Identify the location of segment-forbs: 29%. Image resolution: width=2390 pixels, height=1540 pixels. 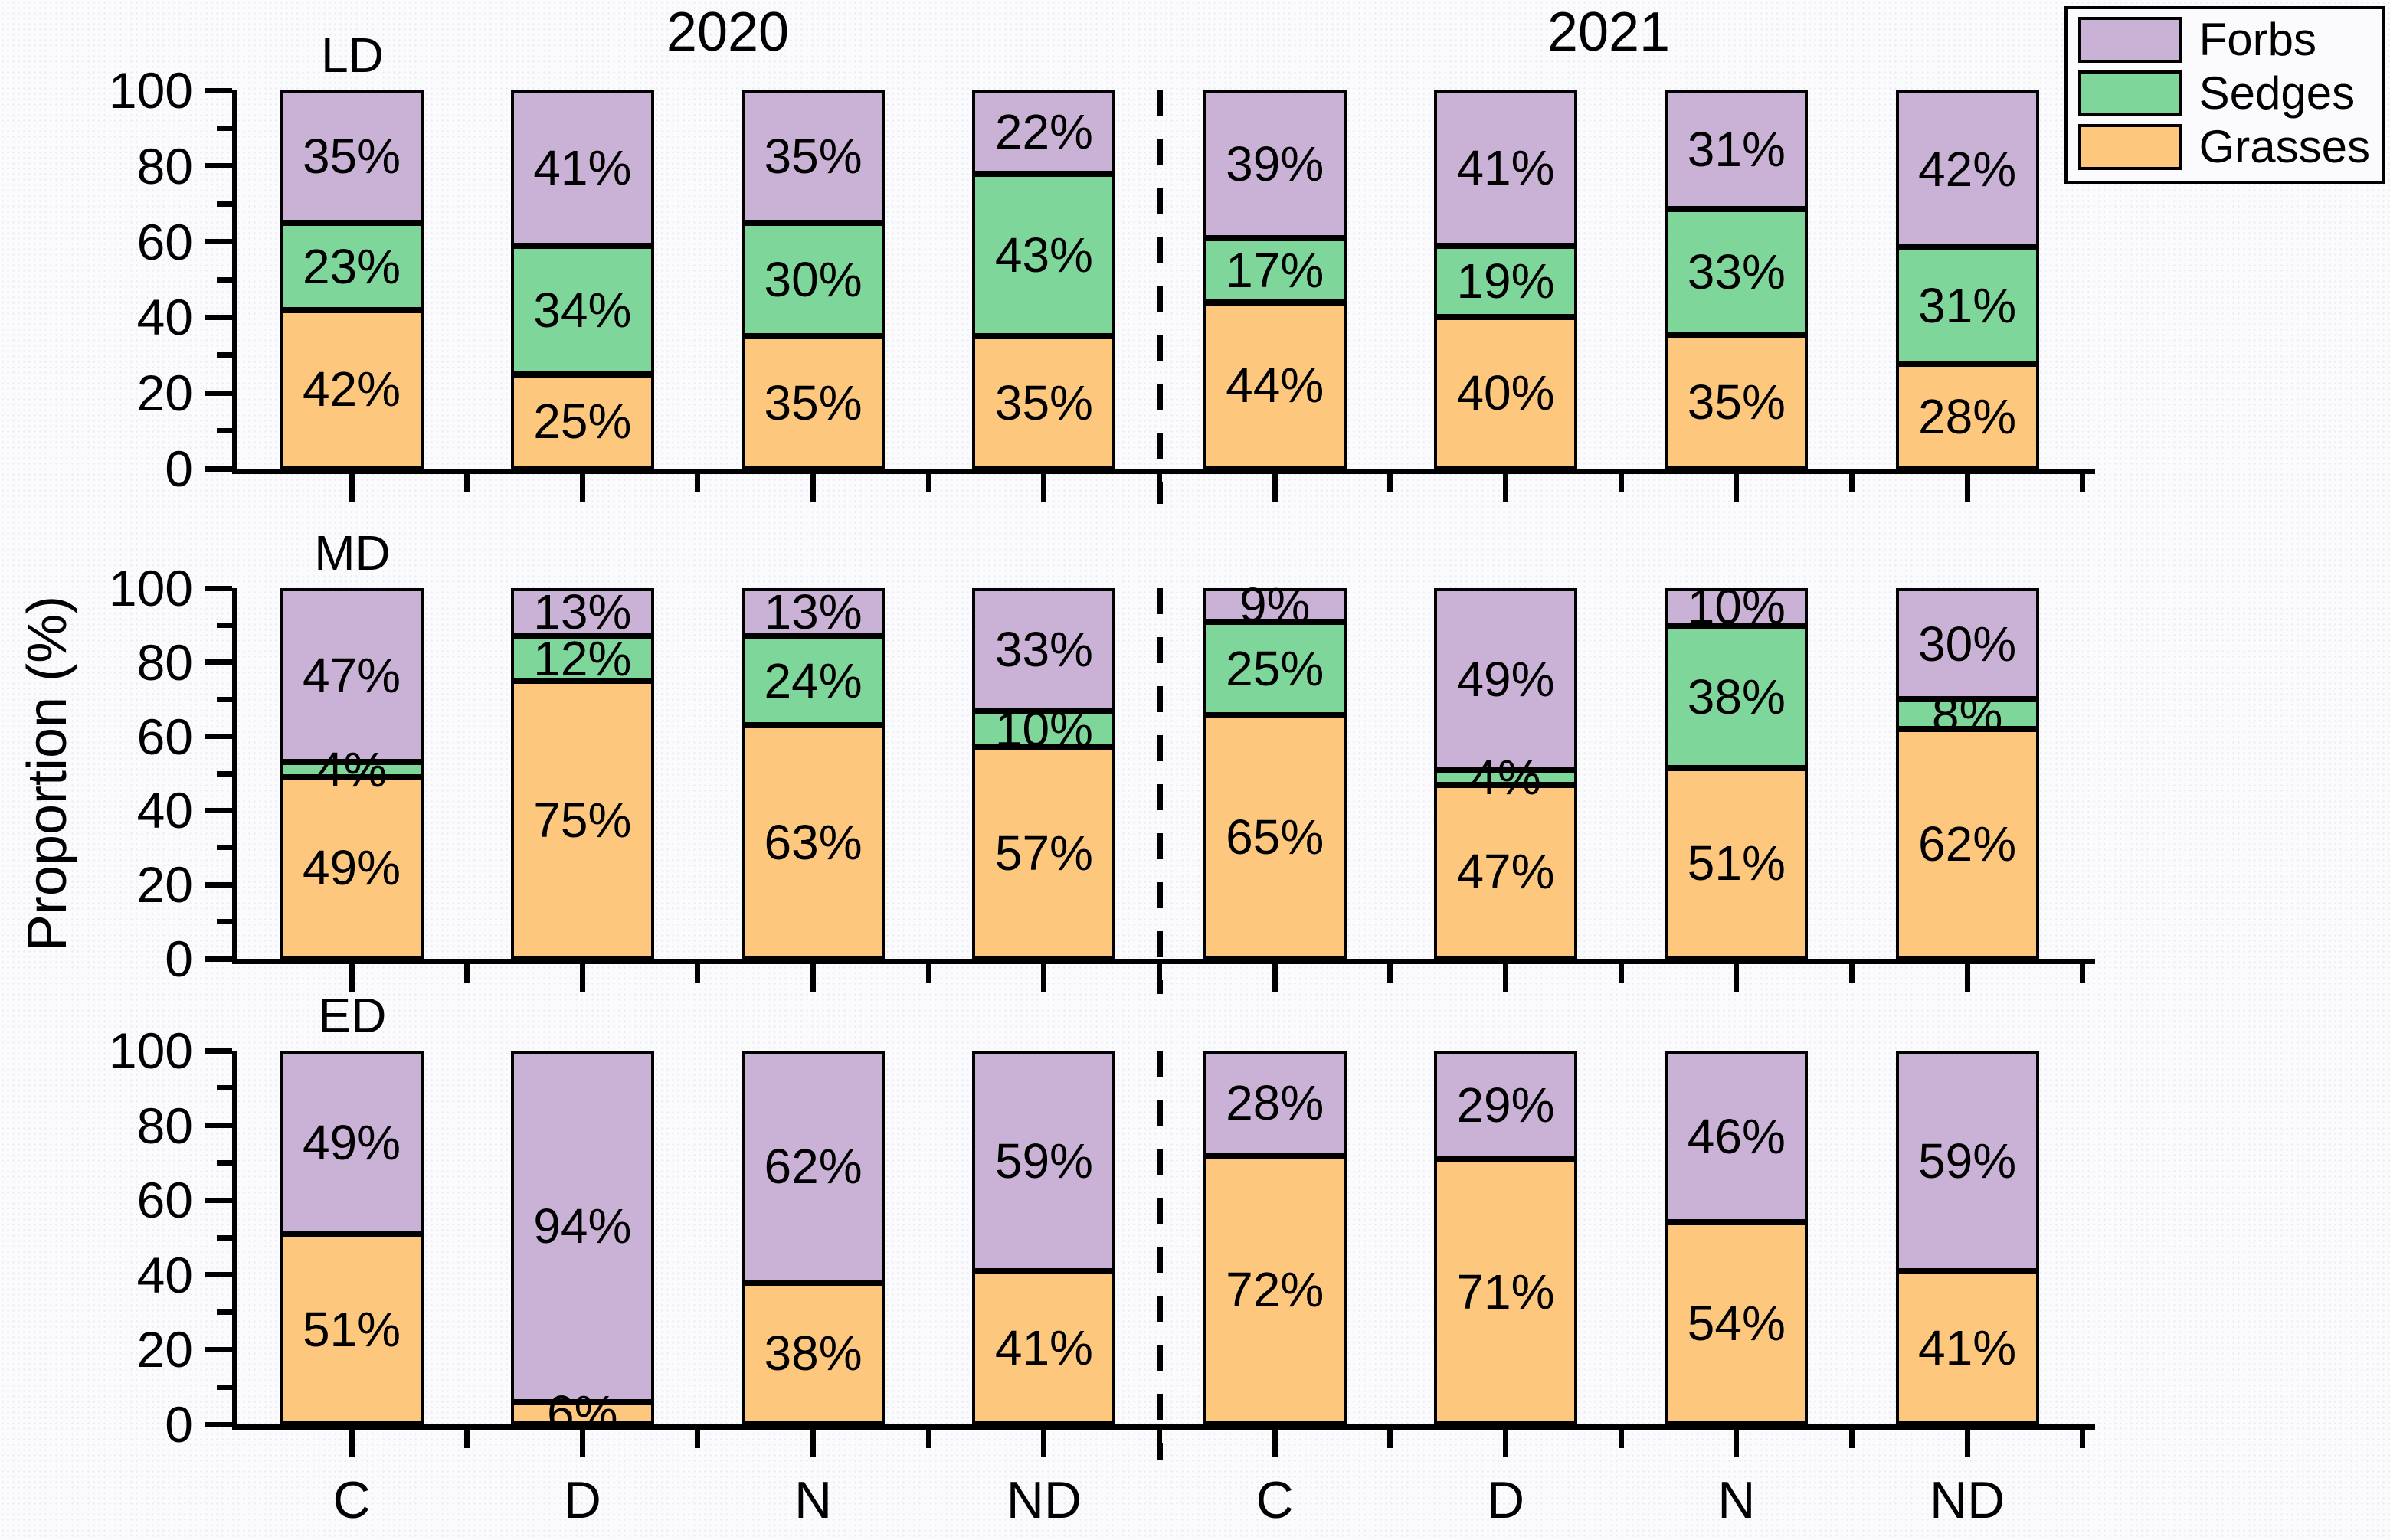
(1506, 1105).